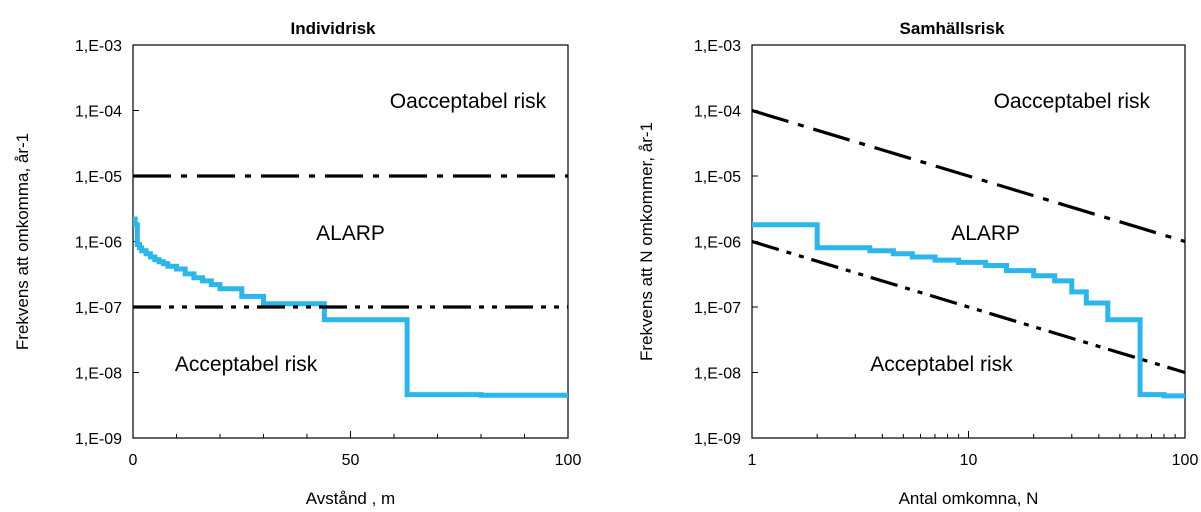  What do you see at coordinates (350, 498) in the screenshot?
I see `x-axis-label: Avstånd , m` at bounding box center [350, 498].